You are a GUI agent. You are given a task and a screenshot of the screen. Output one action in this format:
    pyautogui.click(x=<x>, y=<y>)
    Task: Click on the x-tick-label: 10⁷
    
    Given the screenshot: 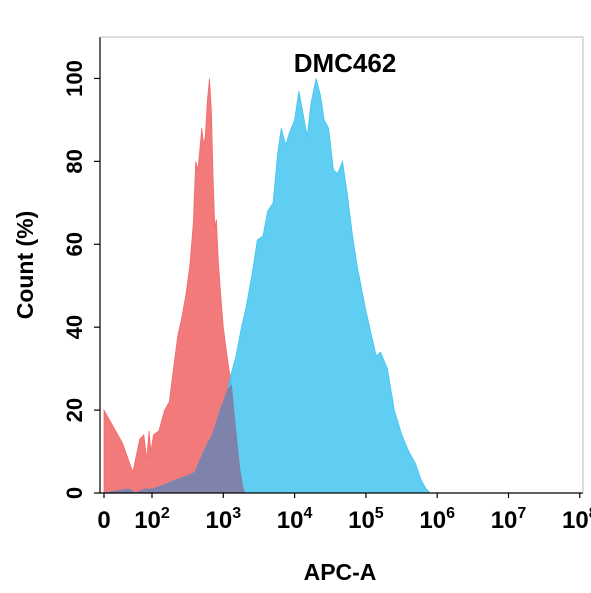 What is the action you would take?
    pyautogui.click(x=509, y=519)
    